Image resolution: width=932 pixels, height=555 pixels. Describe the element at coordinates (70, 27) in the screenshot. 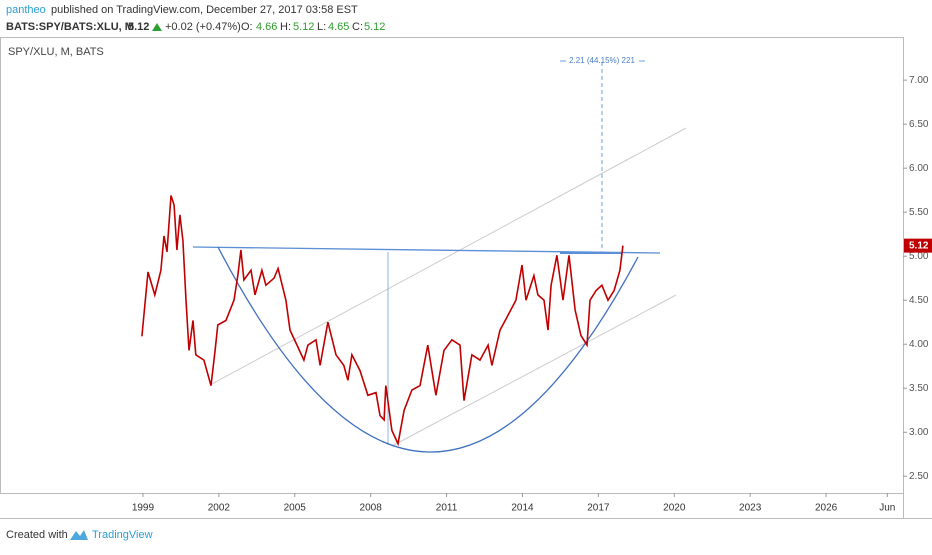

I see `symbol: BATS:SPY/BATS:XLU, M` at that location.